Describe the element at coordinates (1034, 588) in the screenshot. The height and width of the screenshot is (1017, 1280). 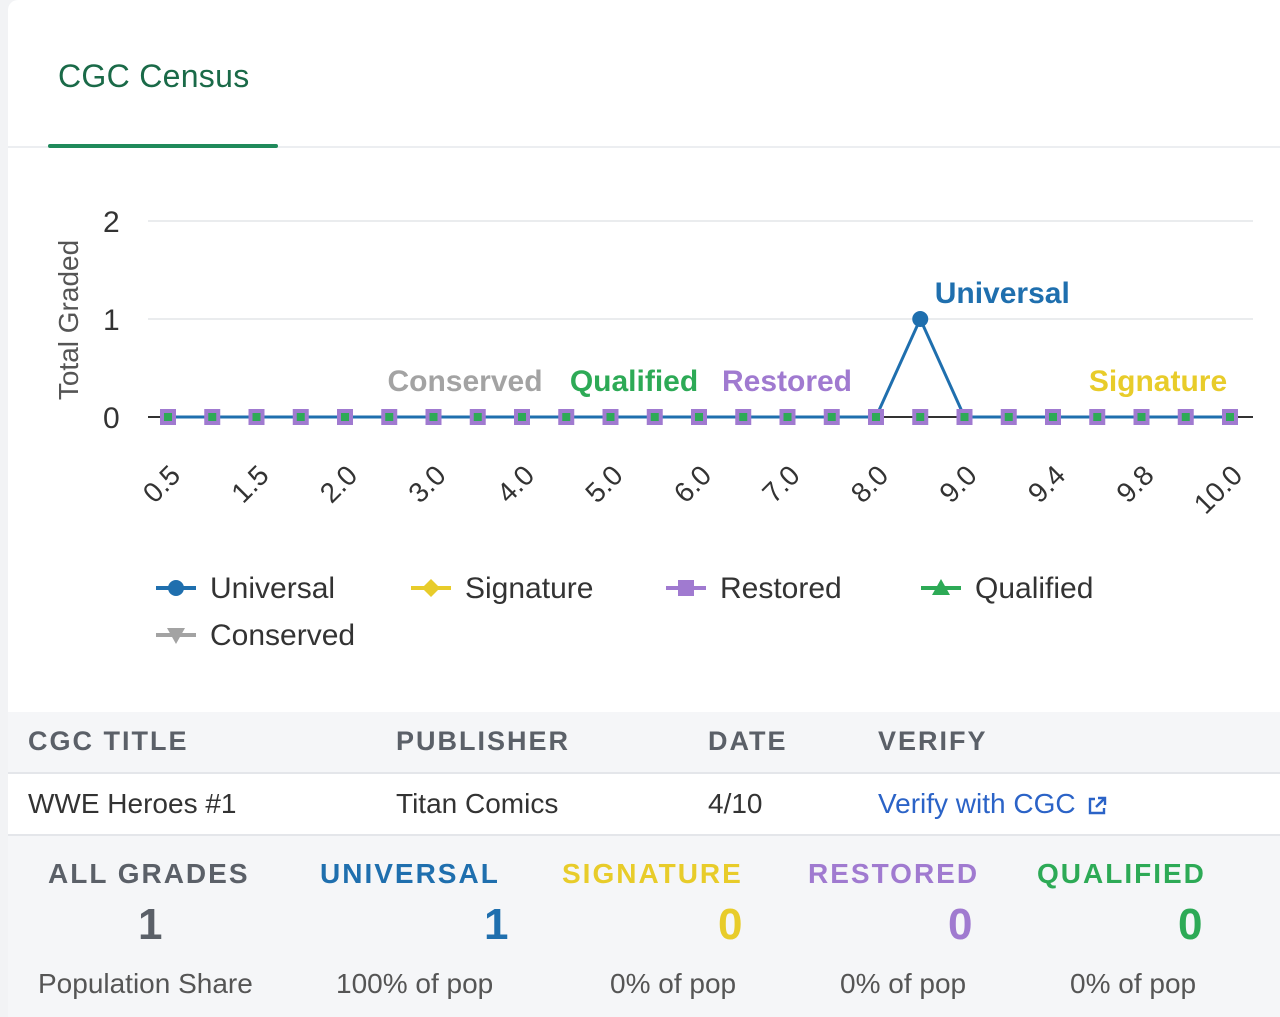
I see `legend-label: Qualified` at that location.